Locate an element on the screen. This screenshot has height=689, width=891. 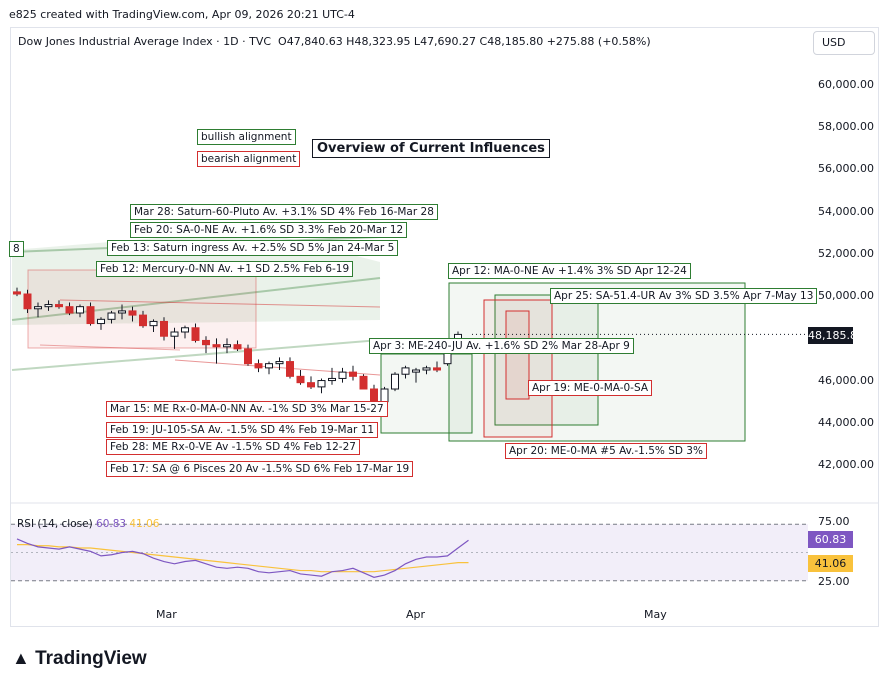
rsi-level-75: 75.00 is located at coordinates (834, 521).